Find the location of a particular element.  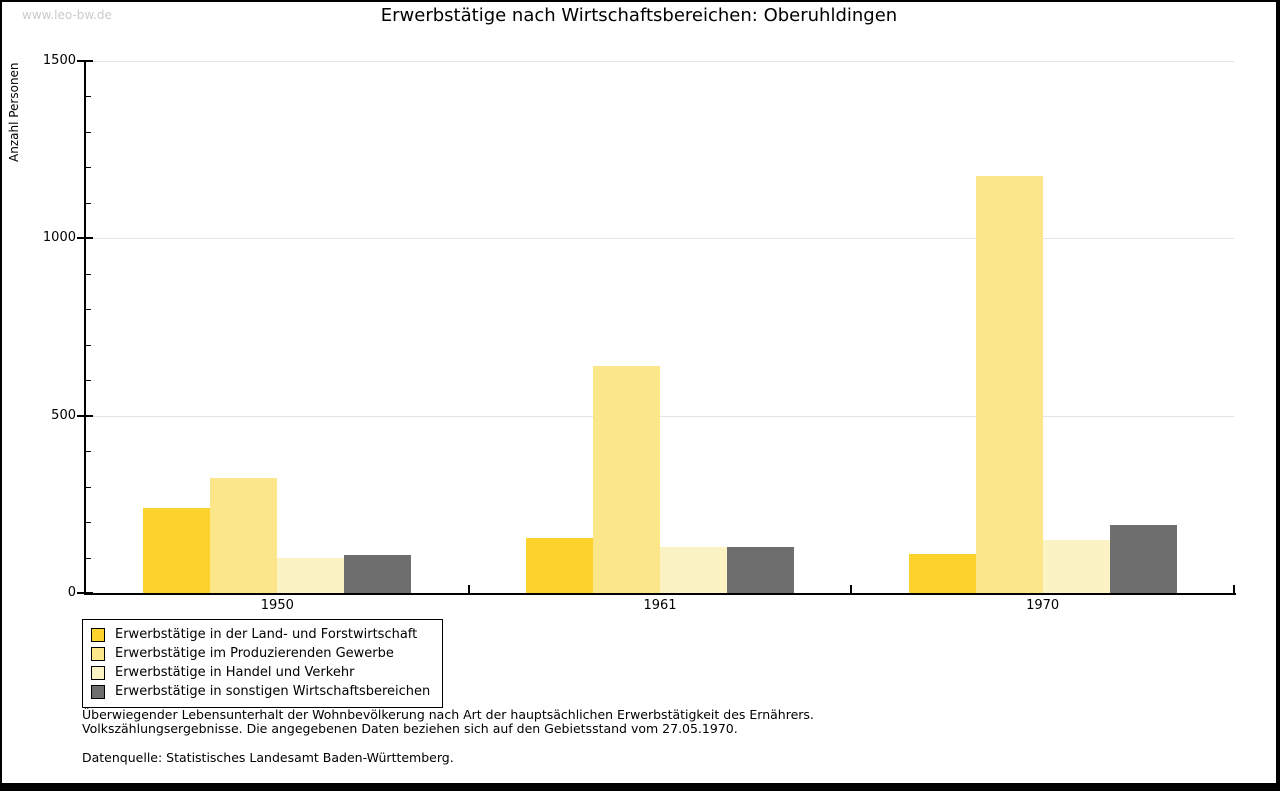

legend-label-3: Erwerbstätige in Handel und Verkehr is located at coordinates (235, 672).